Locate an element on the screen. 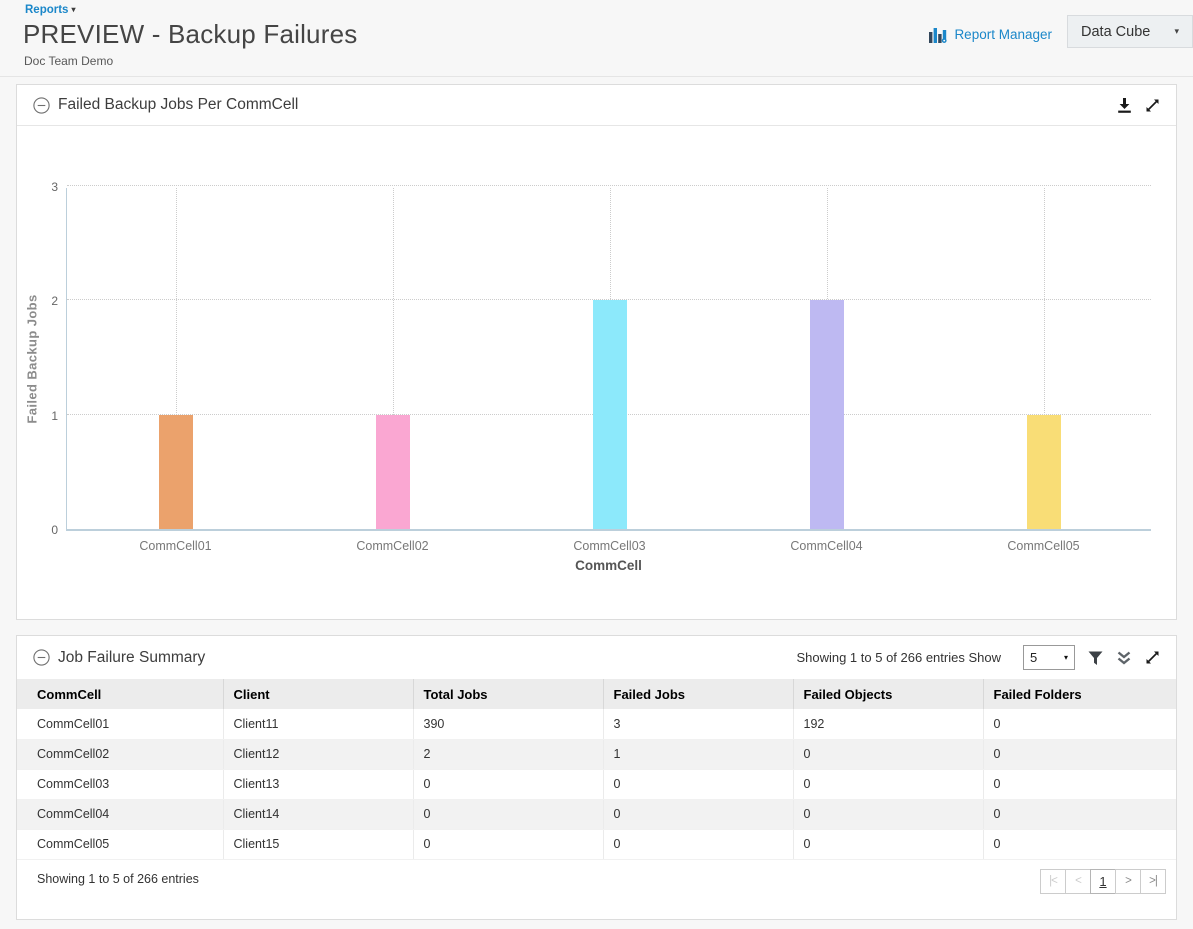 The width and height of the screenshot is (1193, 929). data-cube-button: Data Cube ▾ is located at coordinates (1130, 31).